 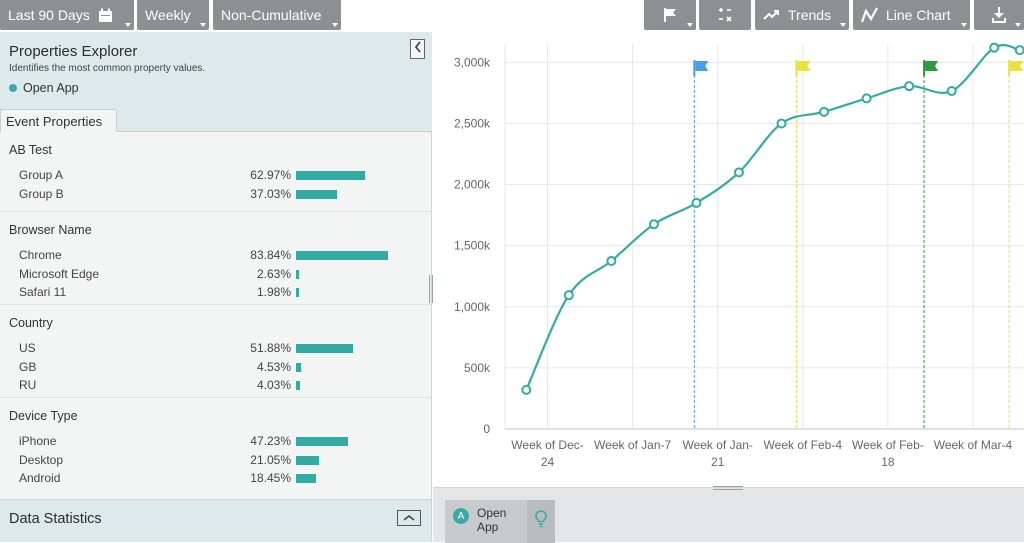 I want to click on property-group: Country US 51.88% GB 4.53% RU 4.03%, so click(x=215, y=351).